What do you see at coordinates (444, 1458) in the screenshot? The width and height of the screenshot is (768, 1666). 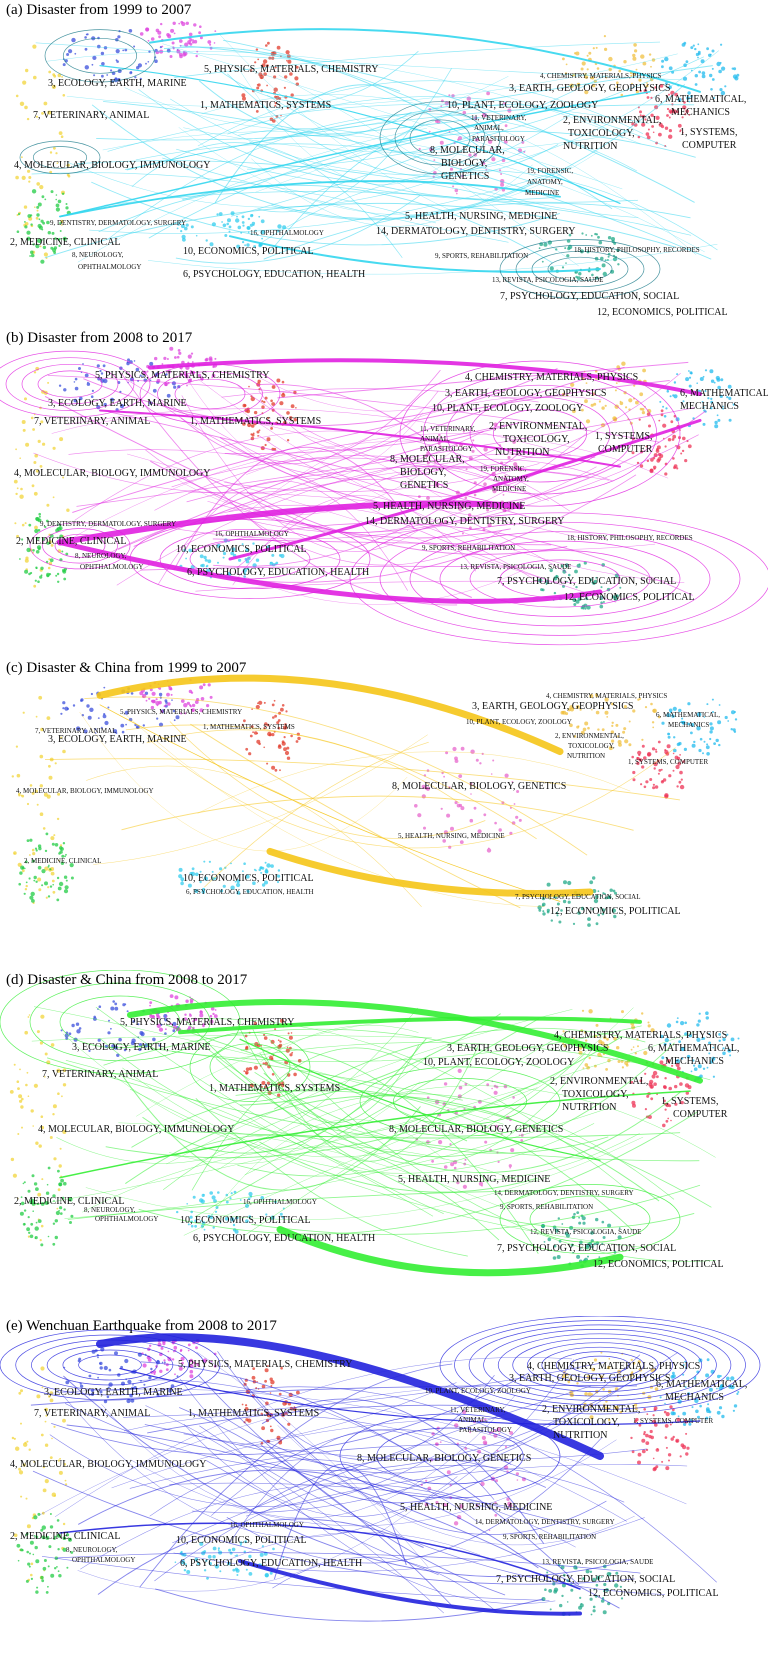 I see `cluster-label: 8, MOLECULAR, BIOLOGY, GENETICS` at bounding box center [444, 1458].